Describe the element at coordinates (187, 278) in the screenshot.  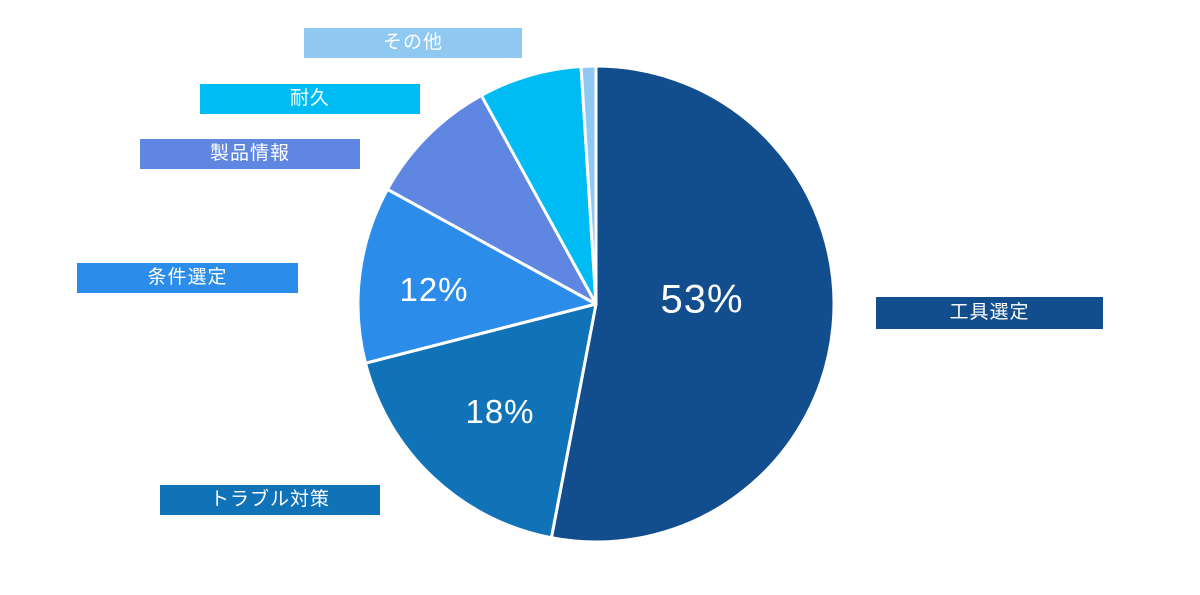
I see `category-label-condition-selection: 条件選定` at that location.